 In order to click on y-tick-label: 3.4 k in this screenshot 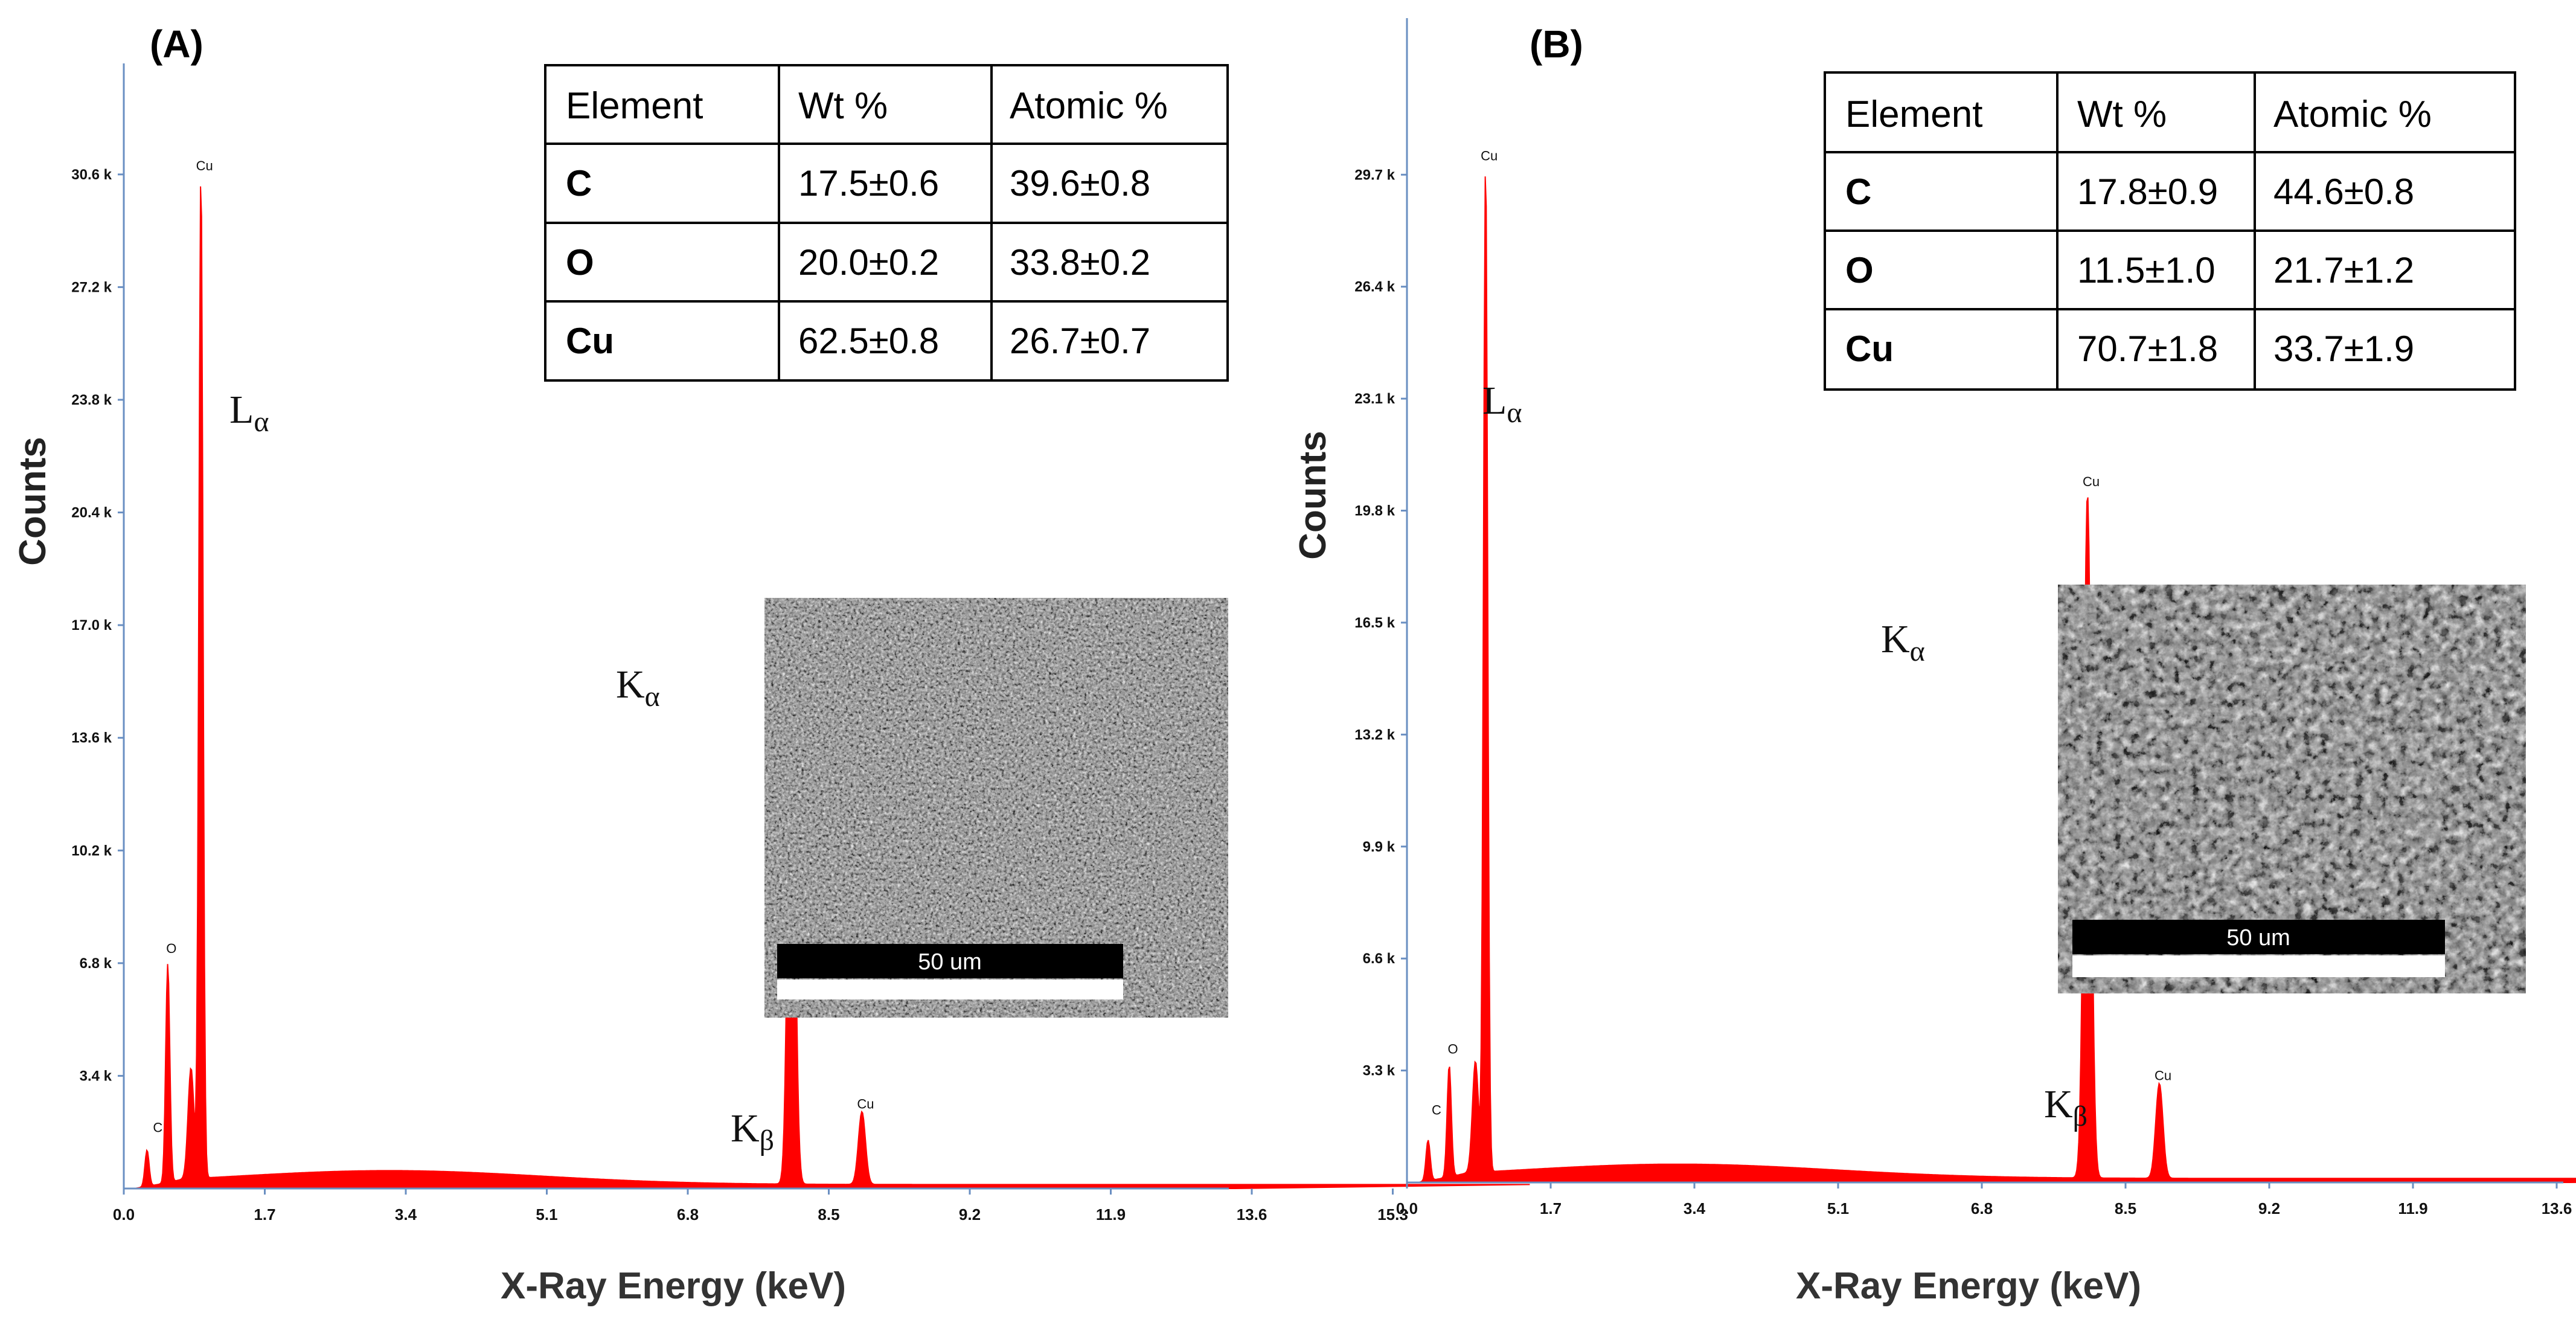, I will do `click(96, 1076)`.